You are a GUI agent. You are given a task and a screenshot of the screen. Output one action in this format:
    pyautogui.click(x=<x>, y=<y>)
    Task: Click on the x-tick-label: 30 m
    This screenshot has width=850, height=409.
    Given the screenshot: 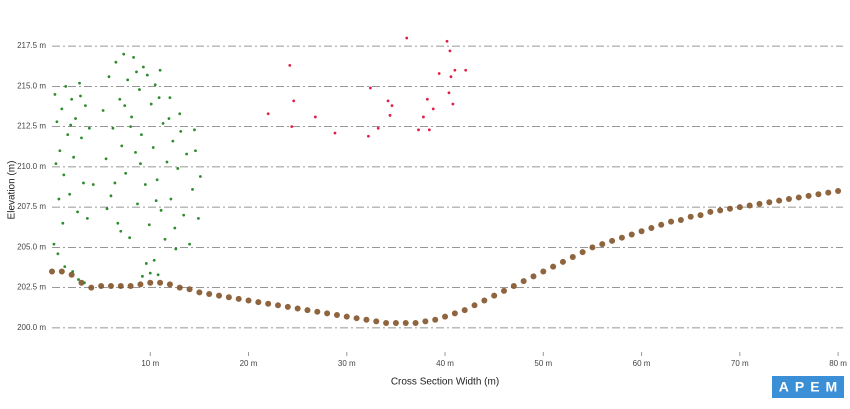 What is the action you would take?
    pyautogui.click(x=347, y=363)
    